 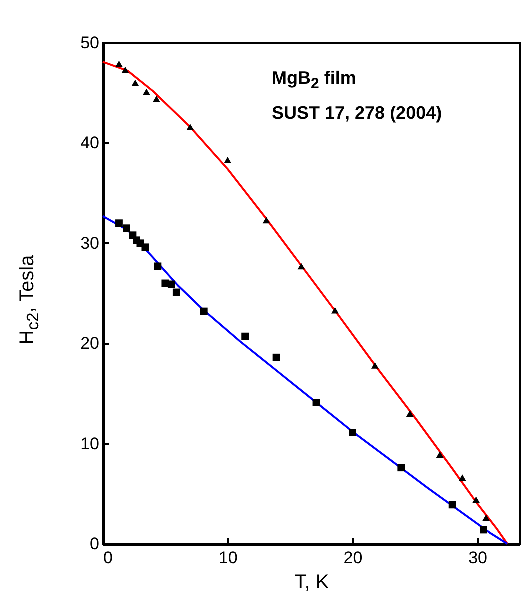 What do you see at coordinates (228, 558) in the screenshot?
I see `x-tick-label: 10` at bounding box center [228, 558].